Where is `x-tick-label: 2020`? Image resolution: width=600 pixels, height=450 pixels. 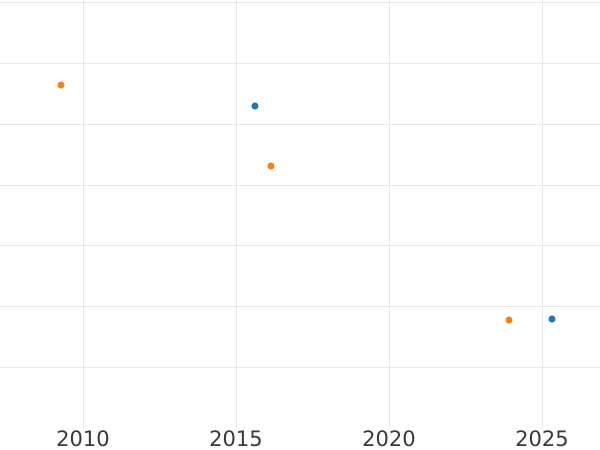 x-tick-label: 2020 is located at coordinates (389, 438).